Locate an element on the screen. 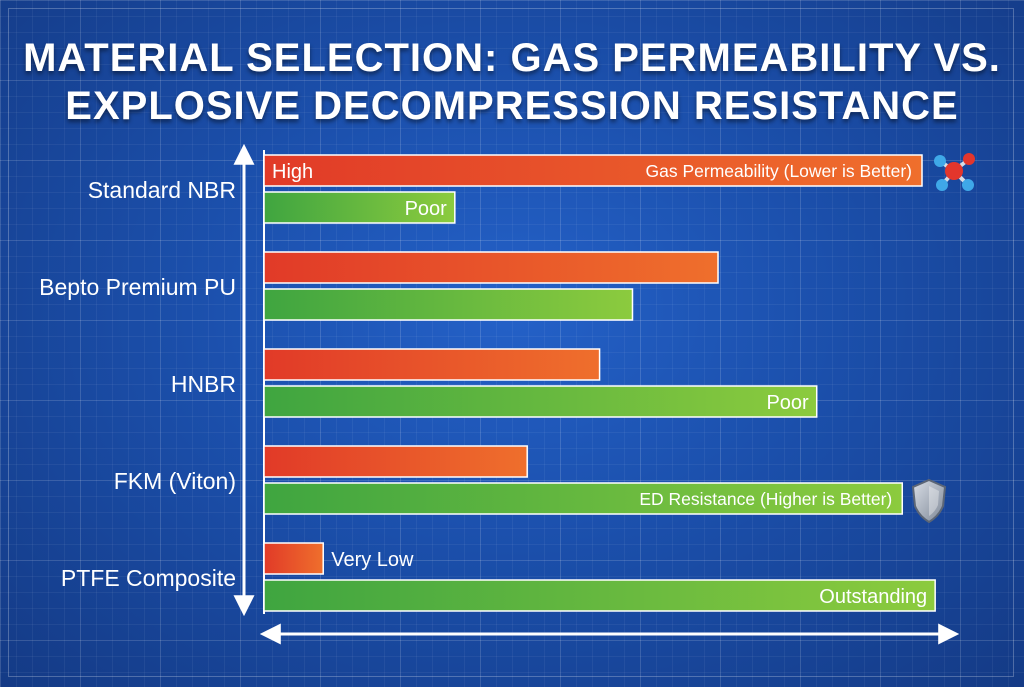 Image resolution: width=1024 pixels, height=687 pixels. bar-gas-permeability-ptfe-composite is located at coordinates (293, 558).